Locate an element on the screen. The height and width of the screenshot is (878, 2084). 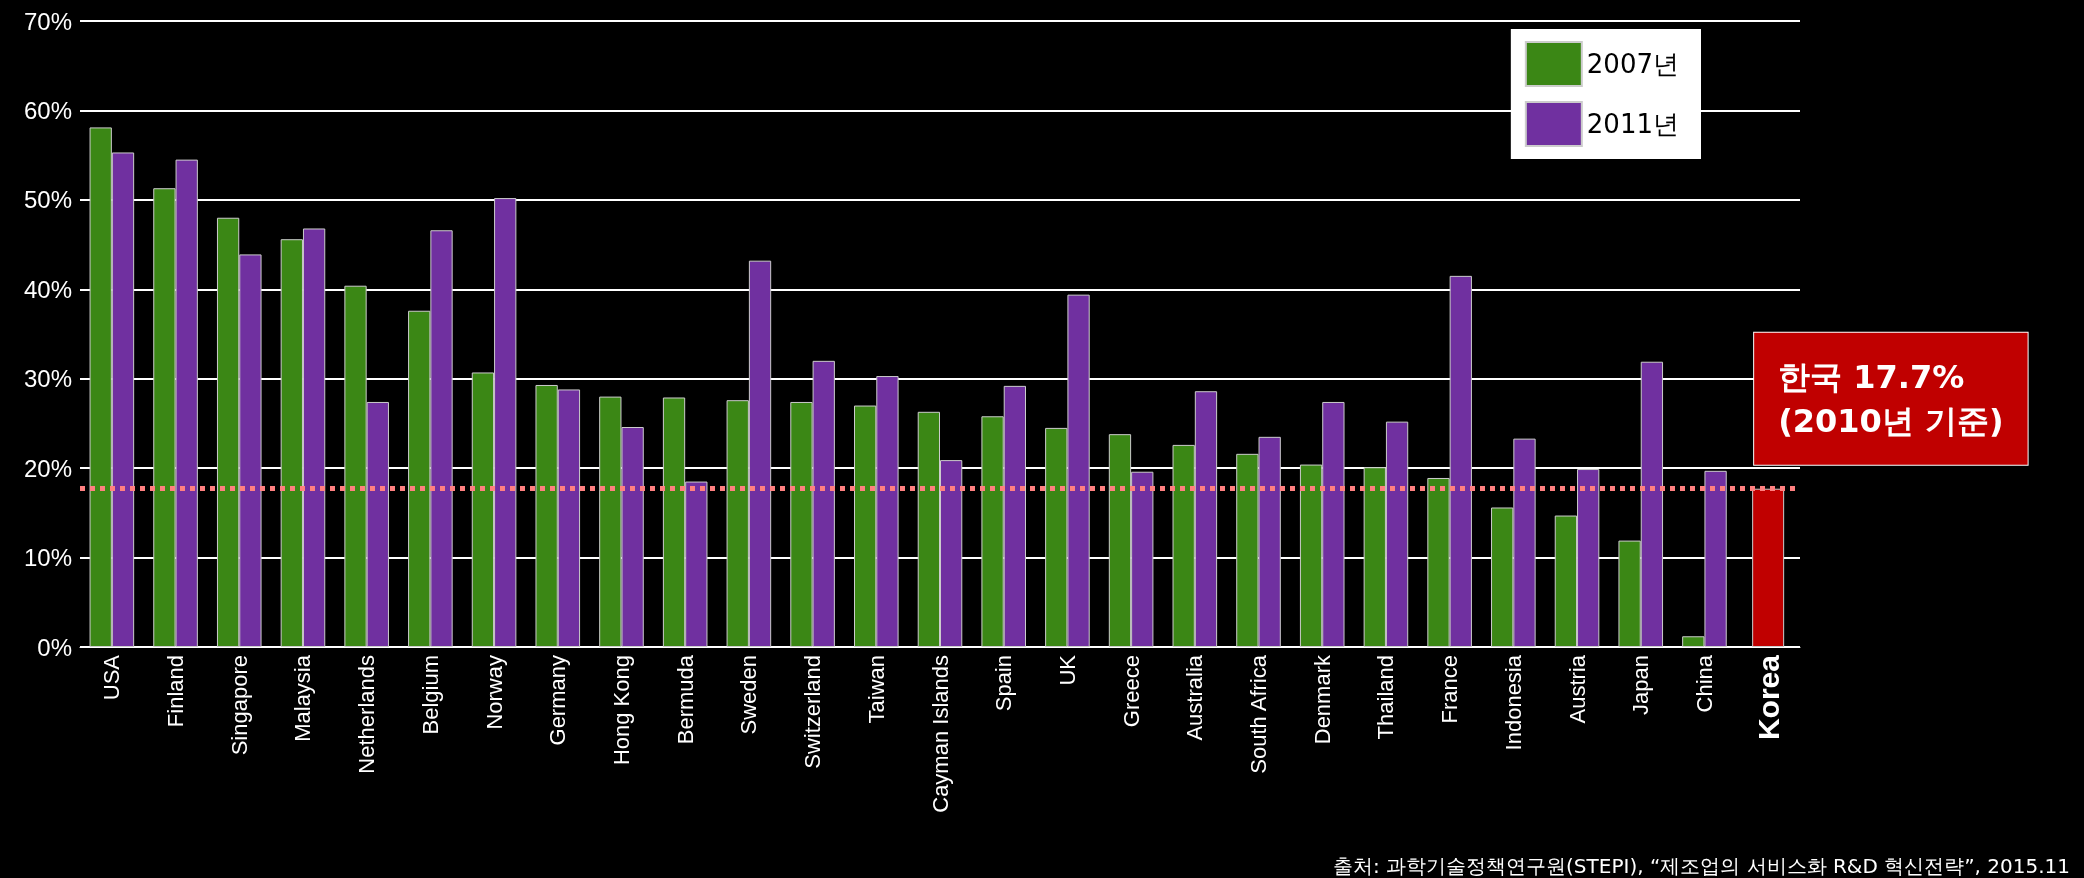
x-tick-label: Malaysia is located at coordinates (303, 698).